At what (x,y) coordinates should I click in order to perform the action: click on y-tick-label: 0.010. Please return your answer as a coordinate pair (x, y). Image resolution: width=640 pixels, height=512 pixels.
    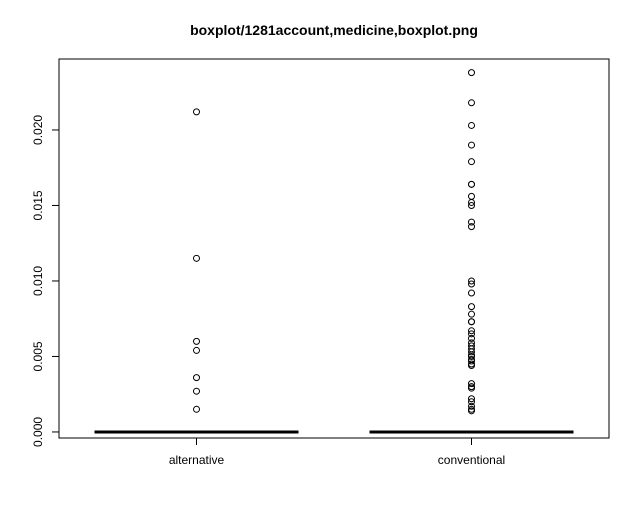
    Looking at the image, I should click on (38, 281).